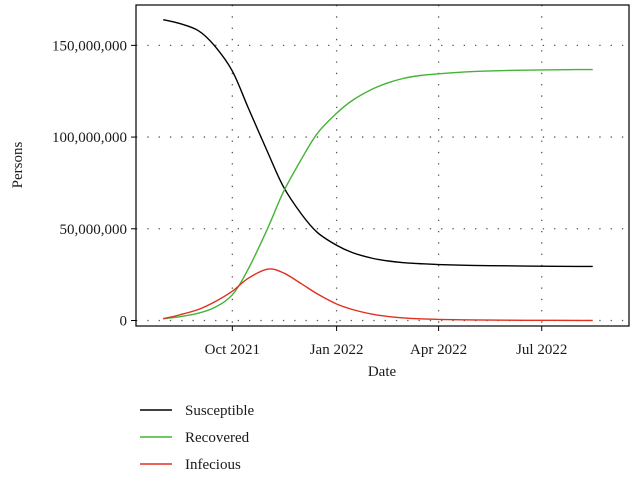 This screenshot has height=477, width=635. What do you see at coordinates (232, 350) in the screenshot?
I see `x-tick-label: Oct 2021` at bounding box center [232, 350].